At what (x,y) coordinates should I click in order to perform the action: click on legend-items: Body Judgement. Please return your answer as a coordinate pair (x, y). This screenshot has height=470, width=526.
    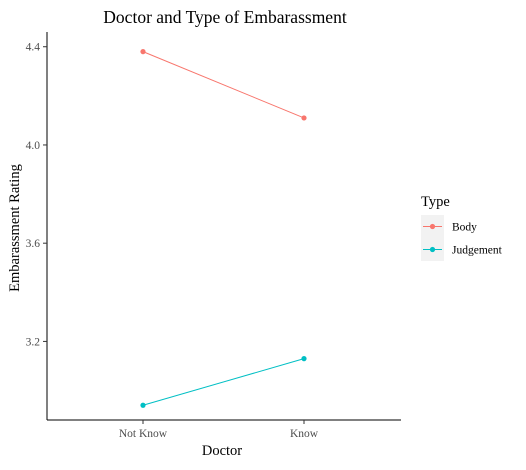
    Looking at the image, I should click on (462, 238).